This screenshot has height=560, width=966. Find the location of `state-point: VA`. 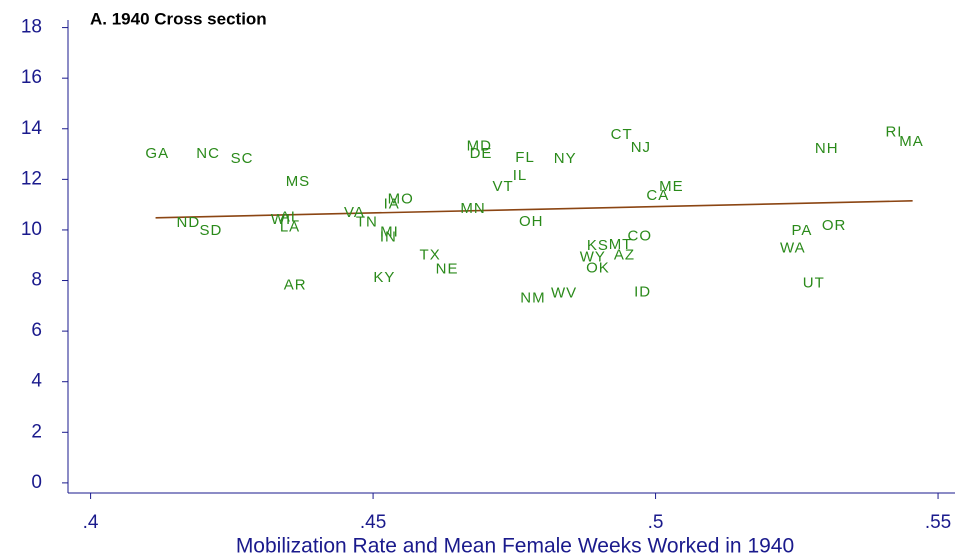

state-point: VA is located at coordinates (354, 212).